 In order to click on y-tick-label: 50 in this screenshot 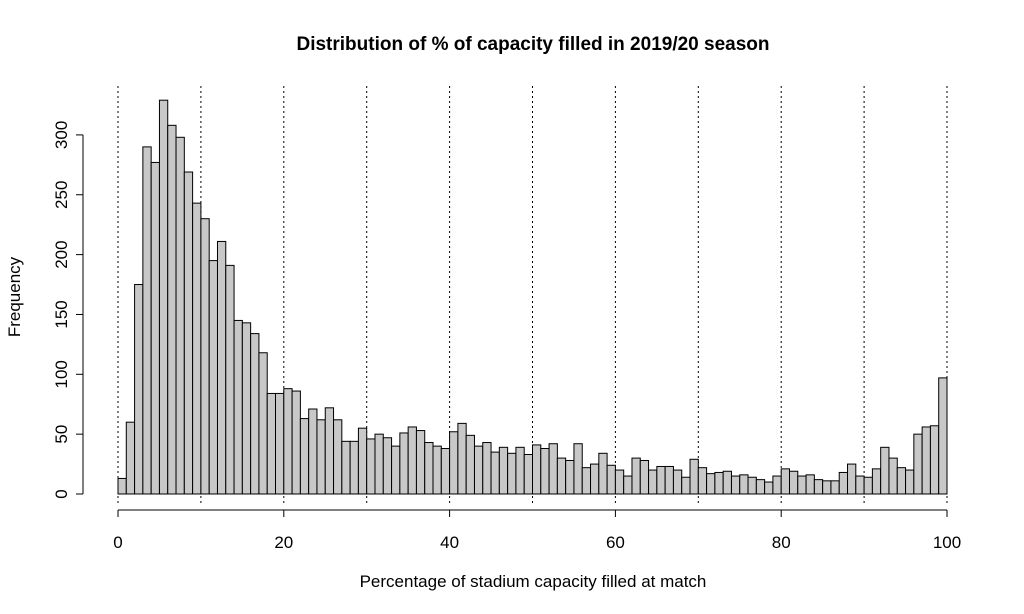, I will do `click(61, 434)`.